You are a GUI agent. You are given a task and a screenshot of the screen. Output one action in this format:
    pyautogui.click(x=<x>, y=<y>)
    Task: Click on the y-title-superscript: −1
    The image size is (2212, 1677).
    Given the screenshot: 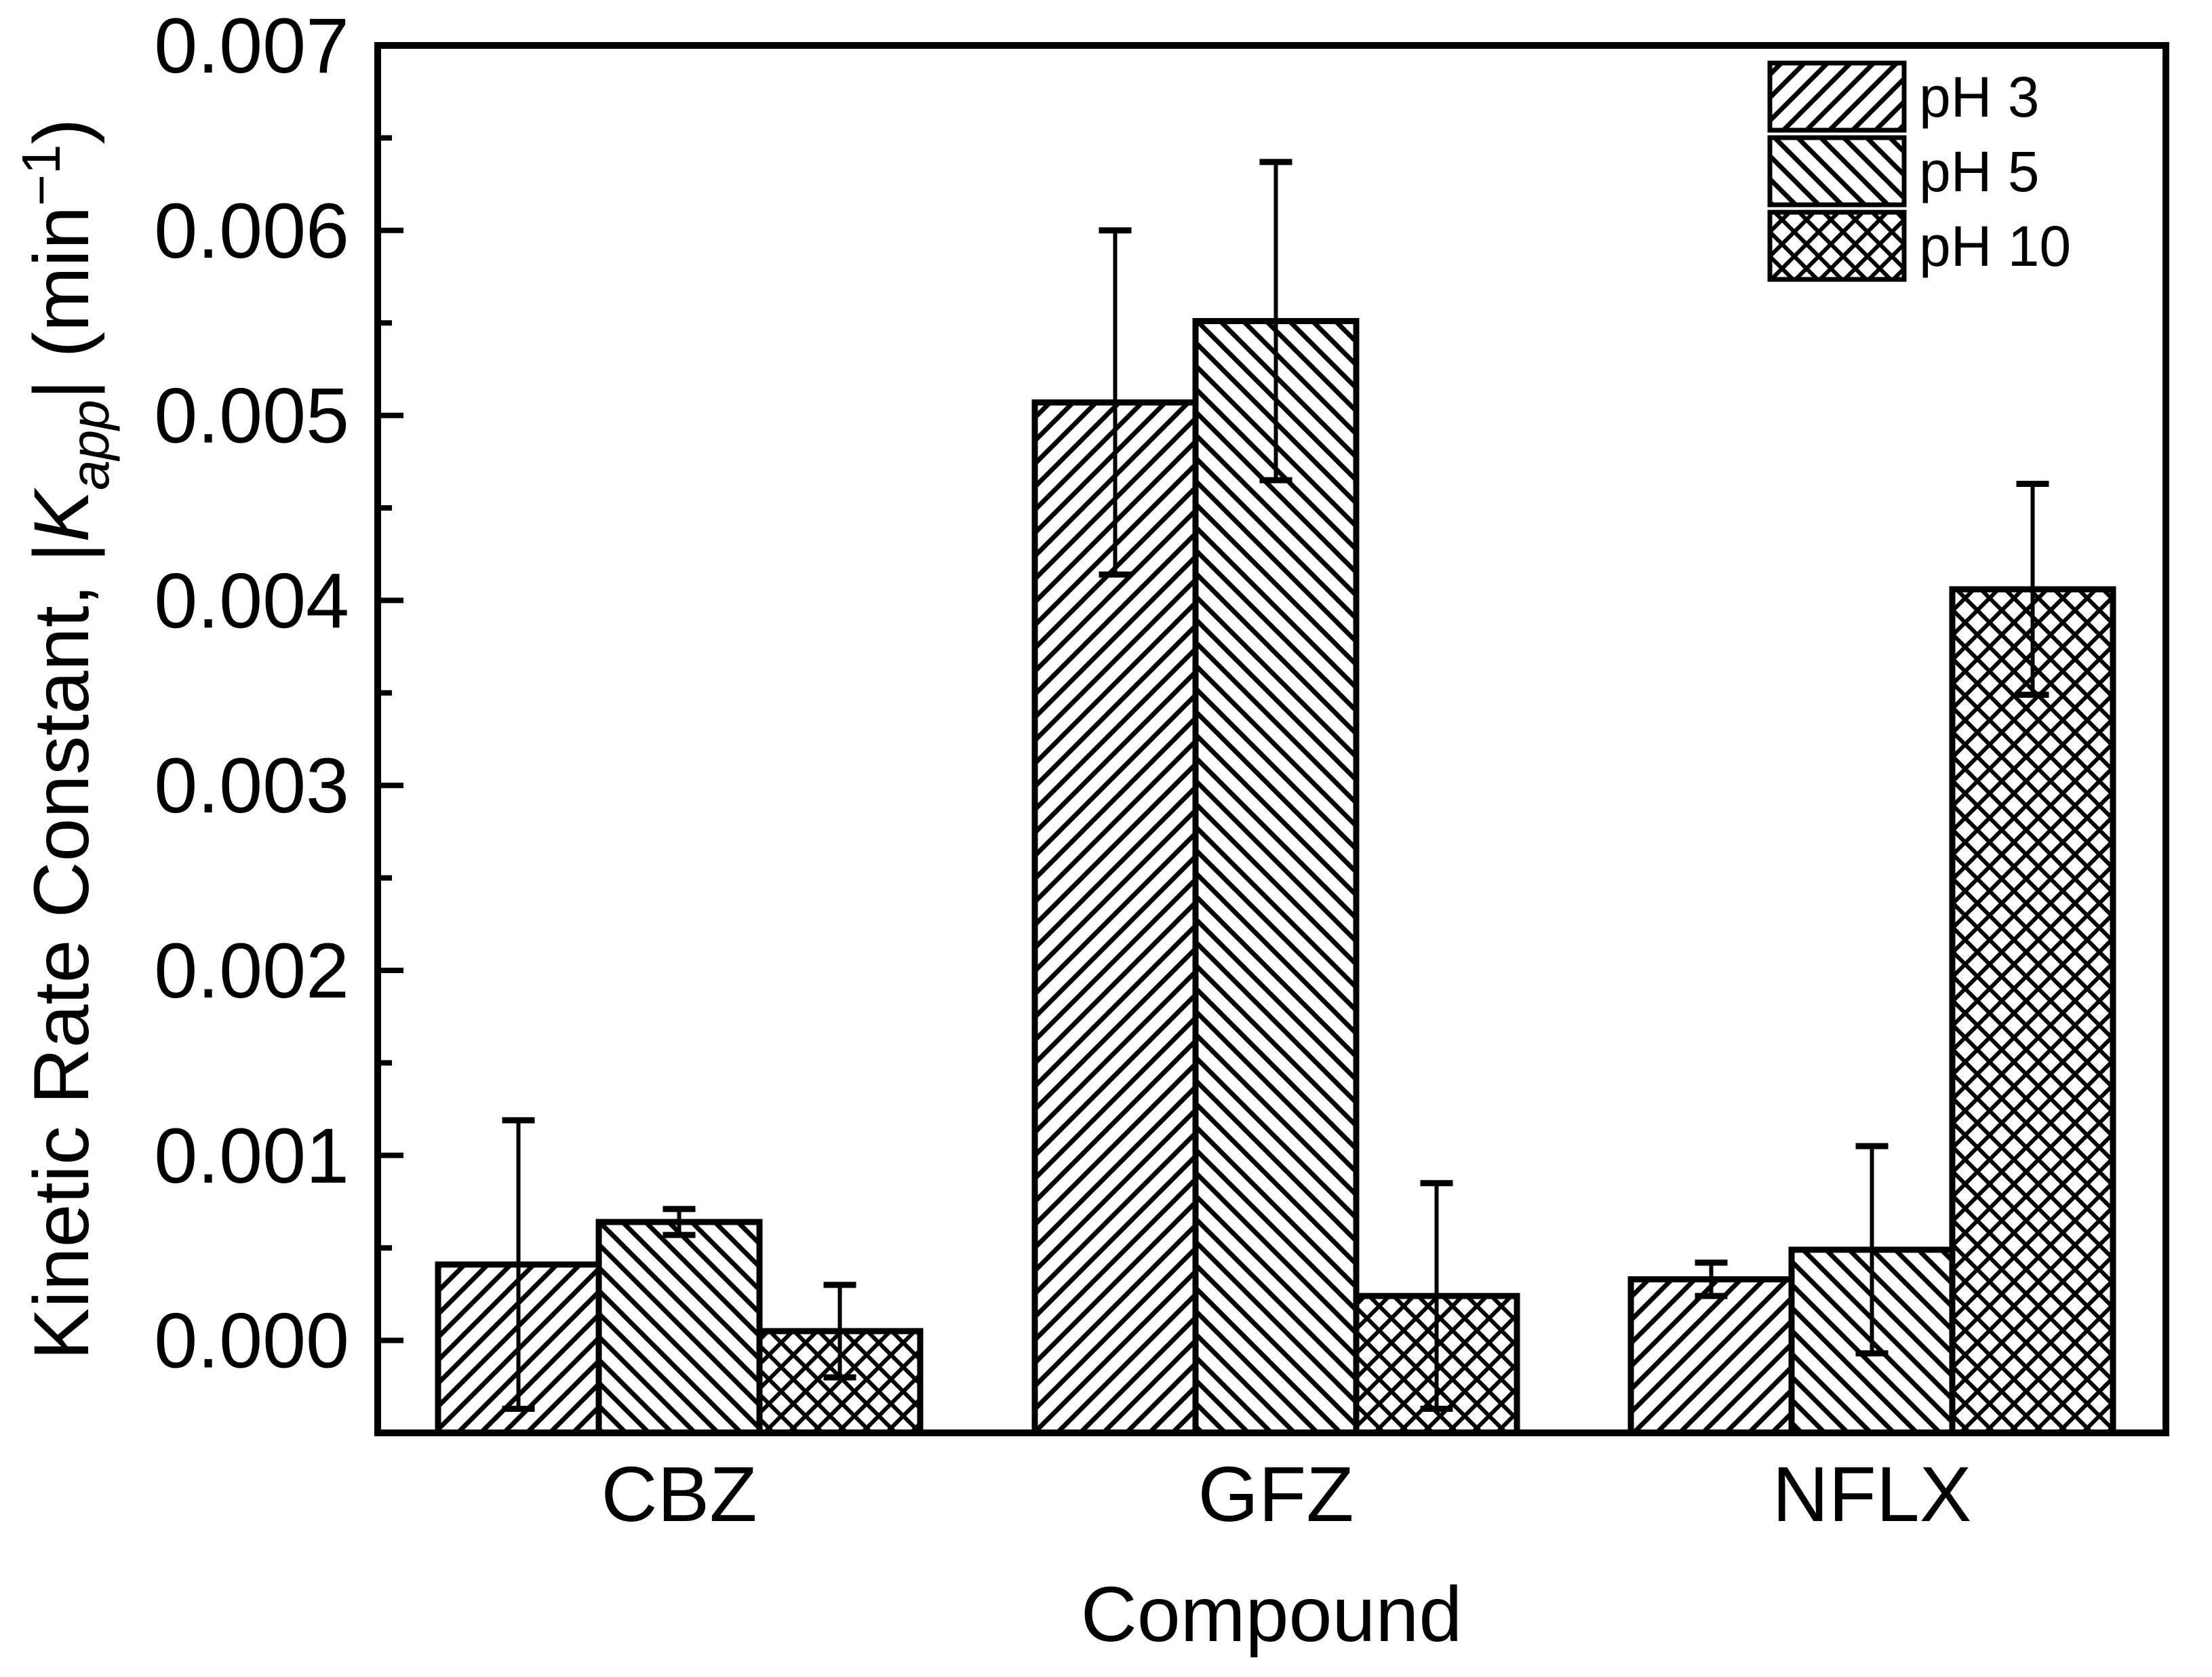 What is the action you would take?
    pyautogui.click(x=41, y=175)
    